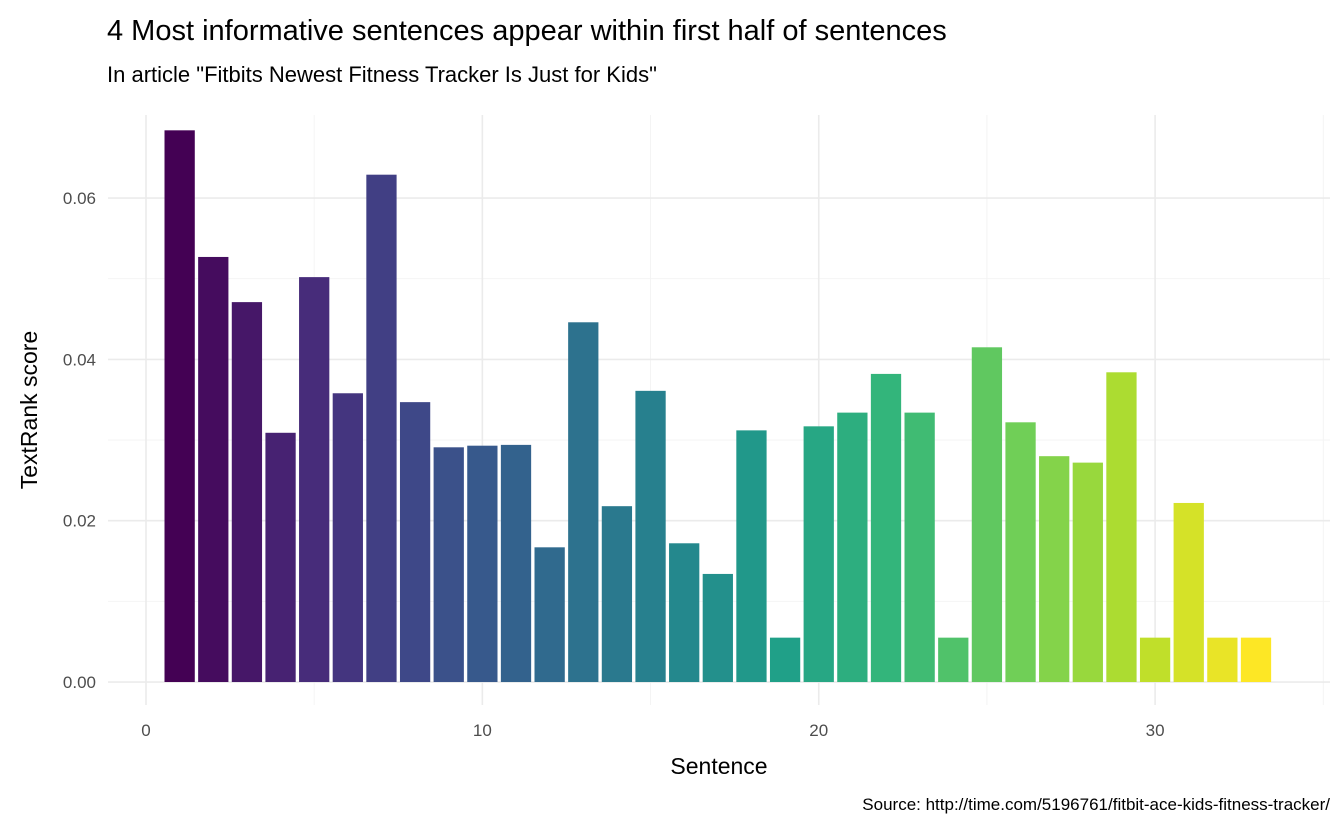 Image resolution: width=1344 pixels, height=830 pixels. What do you see at coordinates (145, 730) in the screenshot?
I see `x-tick-label: 0` at bounding box center [145, 730].